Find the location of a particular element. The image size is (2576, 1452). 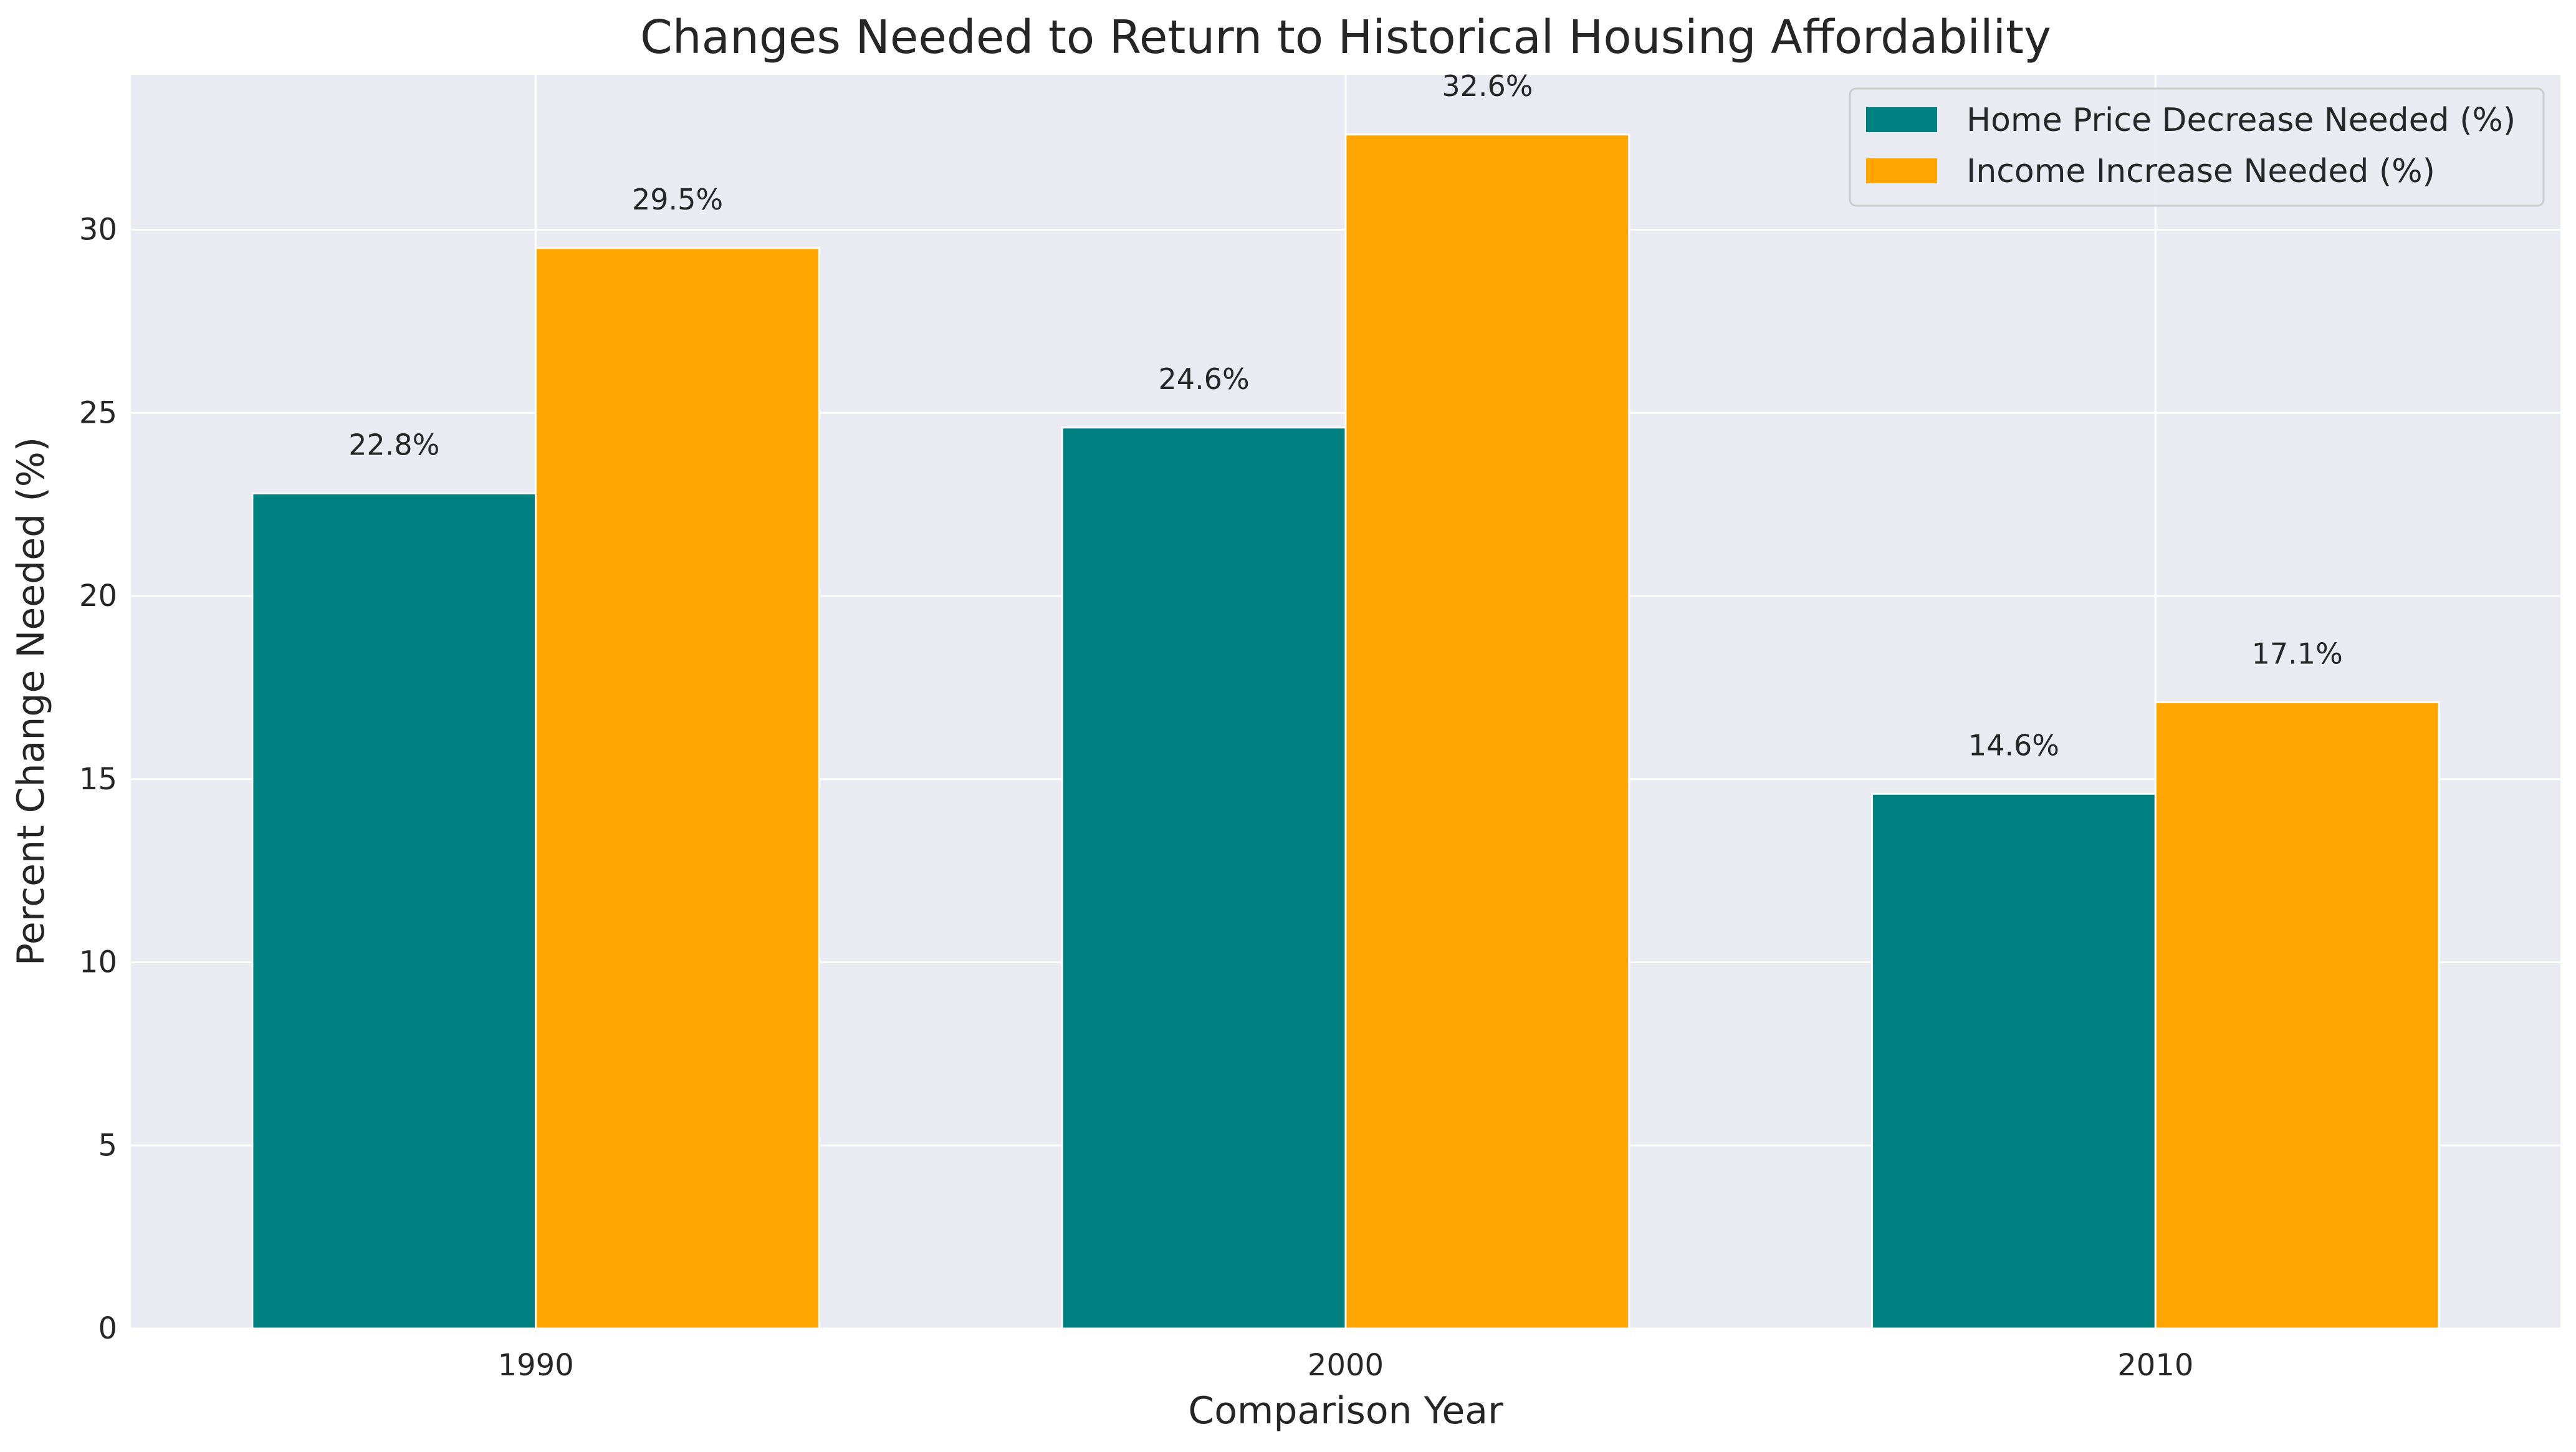

data-label: 22.8% is located at coordinates (394, 445).